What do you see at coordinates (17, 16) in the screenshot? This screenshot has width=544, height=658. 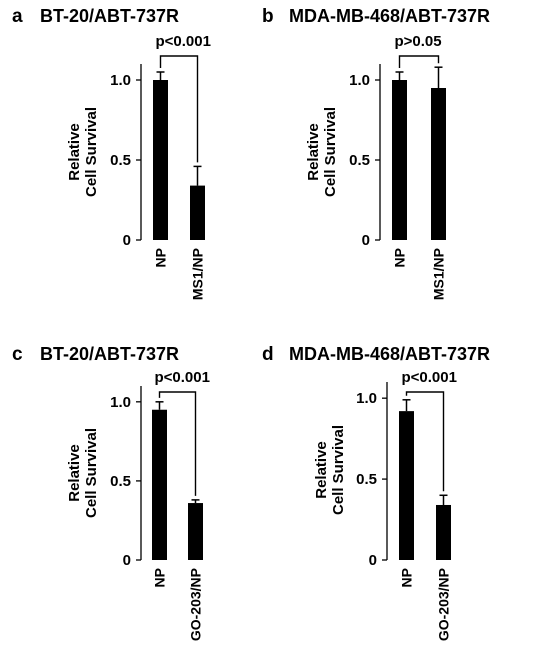 I see `panel-letter: a` at bounding box center [17, 16].